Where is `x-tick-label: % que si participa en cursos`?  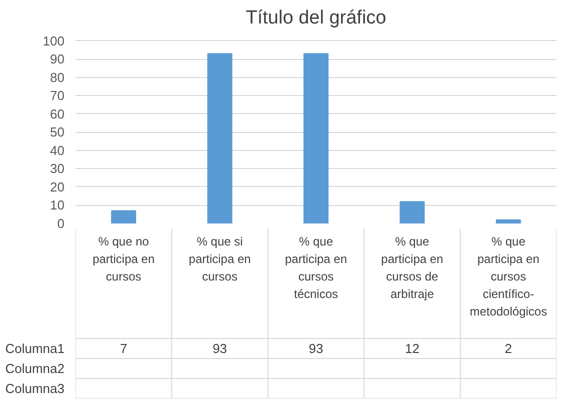
x-tick-label: % que si participa en cursos is located at coordinates (219, 259).